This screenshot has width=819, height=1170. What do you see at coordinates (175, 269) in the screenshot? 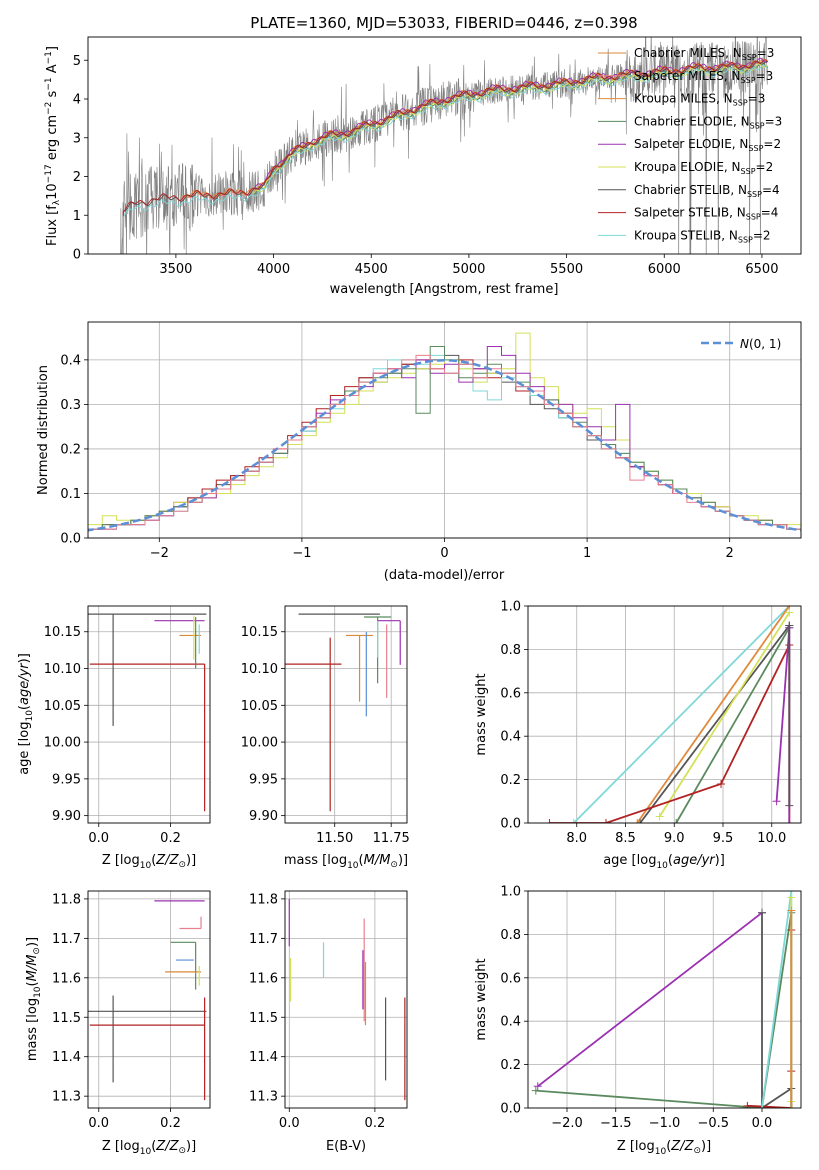
I see `x-tick-label: 3500` at bounding box center [175, 269].